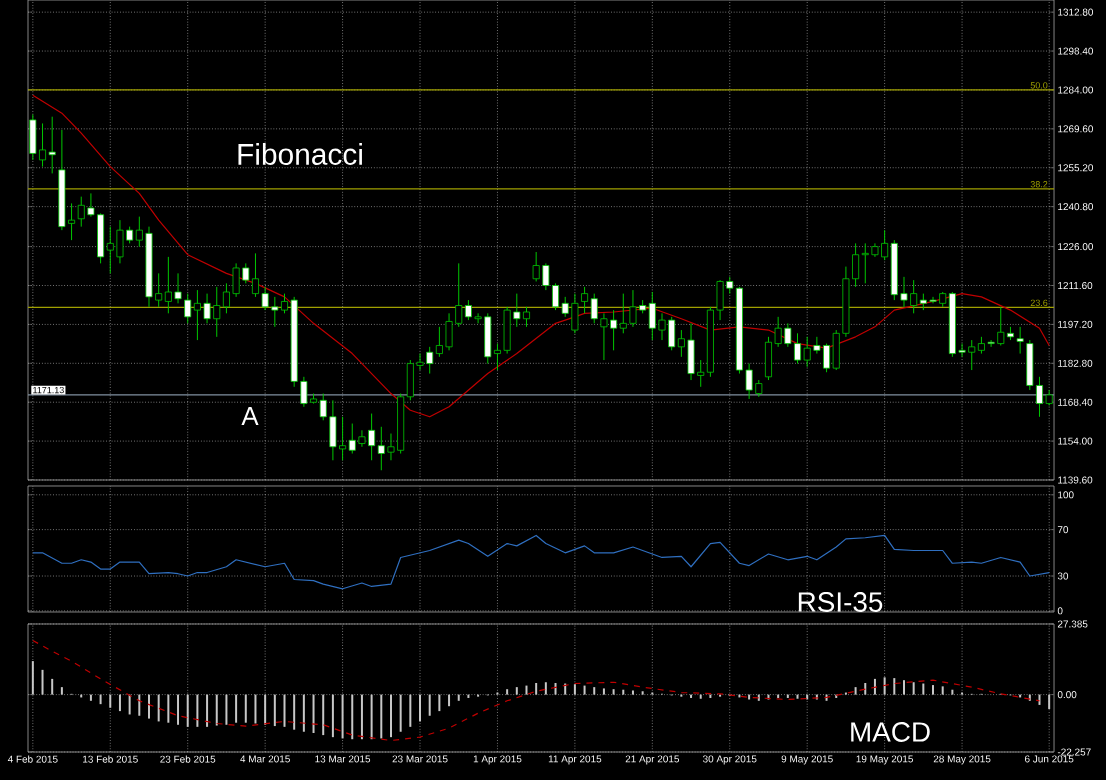 Image resolution: width=1106 pixels, height=780 pixels. Describe the element at coordinates (250, 416) in the screenshot. I see `annotation: A` at that location.